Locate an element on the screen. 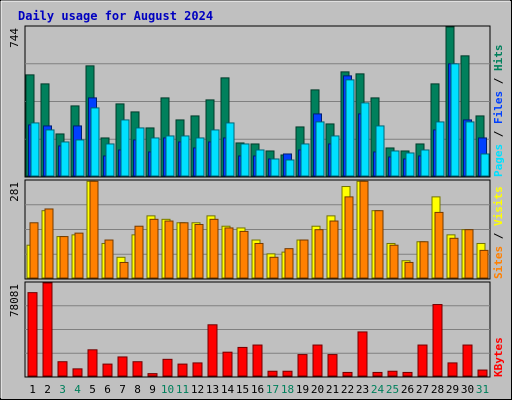 The height and width of the screenshot is (400, 512). y-max-label-visitors: 281 is located at coordinates (14, 192).